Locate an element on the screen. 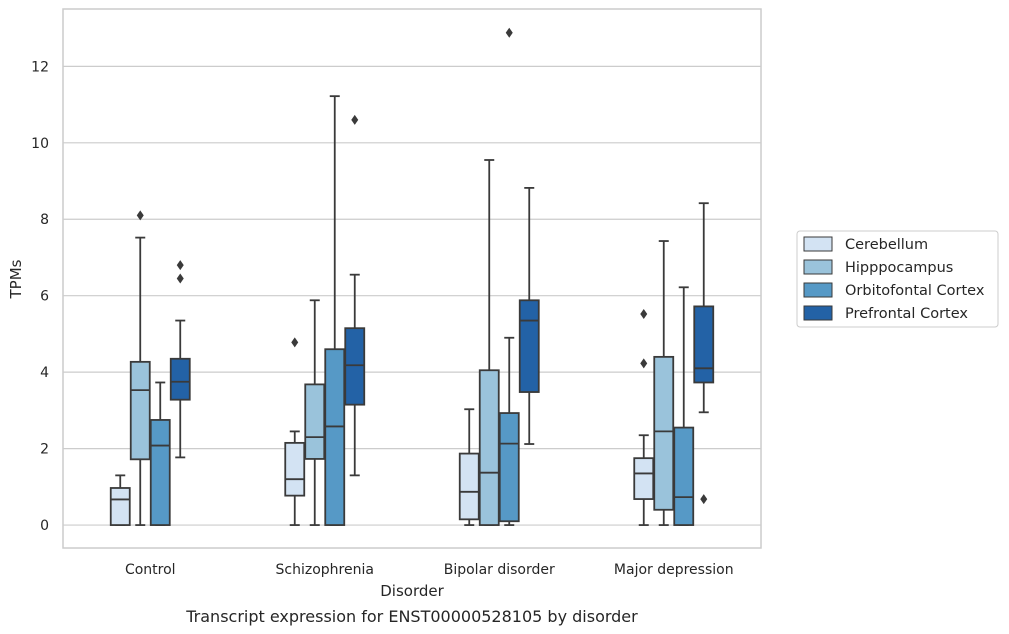  box-hipppocampus-major-depression is located at coordinates (664, 383).